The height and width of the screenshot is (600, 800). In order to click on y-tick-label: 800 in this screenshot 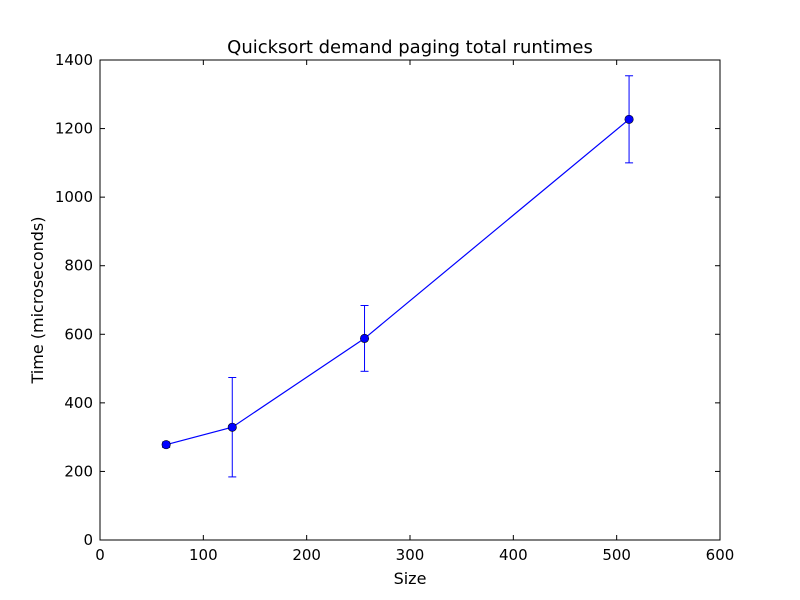, I will do `click(78, 266)`.